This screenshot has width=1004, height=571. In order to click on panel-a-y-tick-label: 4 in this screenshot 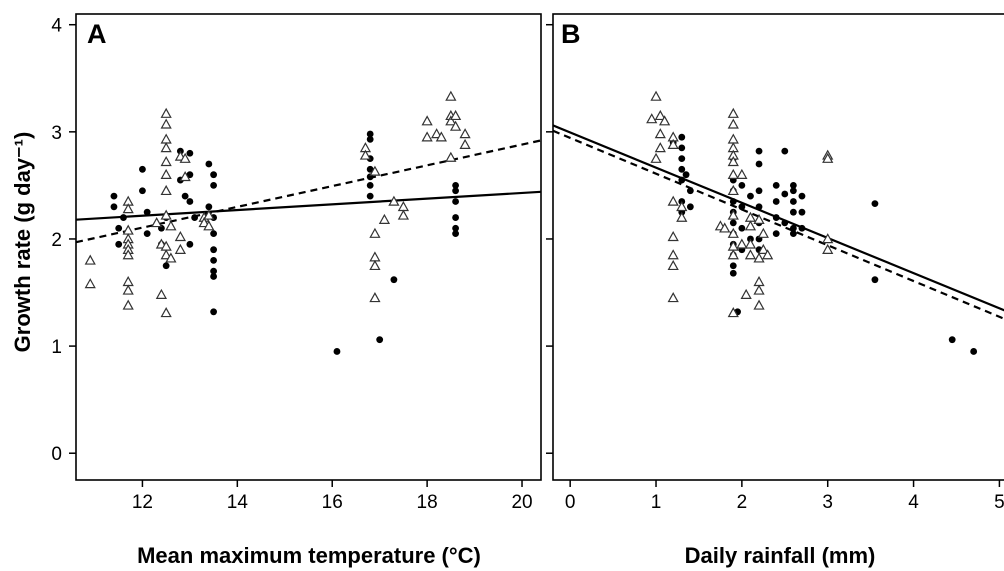, I will do `click(56, 26)`.